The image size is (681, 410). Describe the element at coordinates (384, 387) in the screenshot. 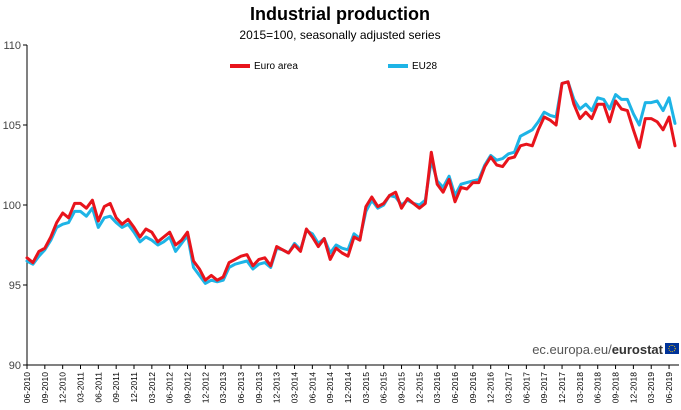

I see `x-tick-label: 06-2015` at that location.